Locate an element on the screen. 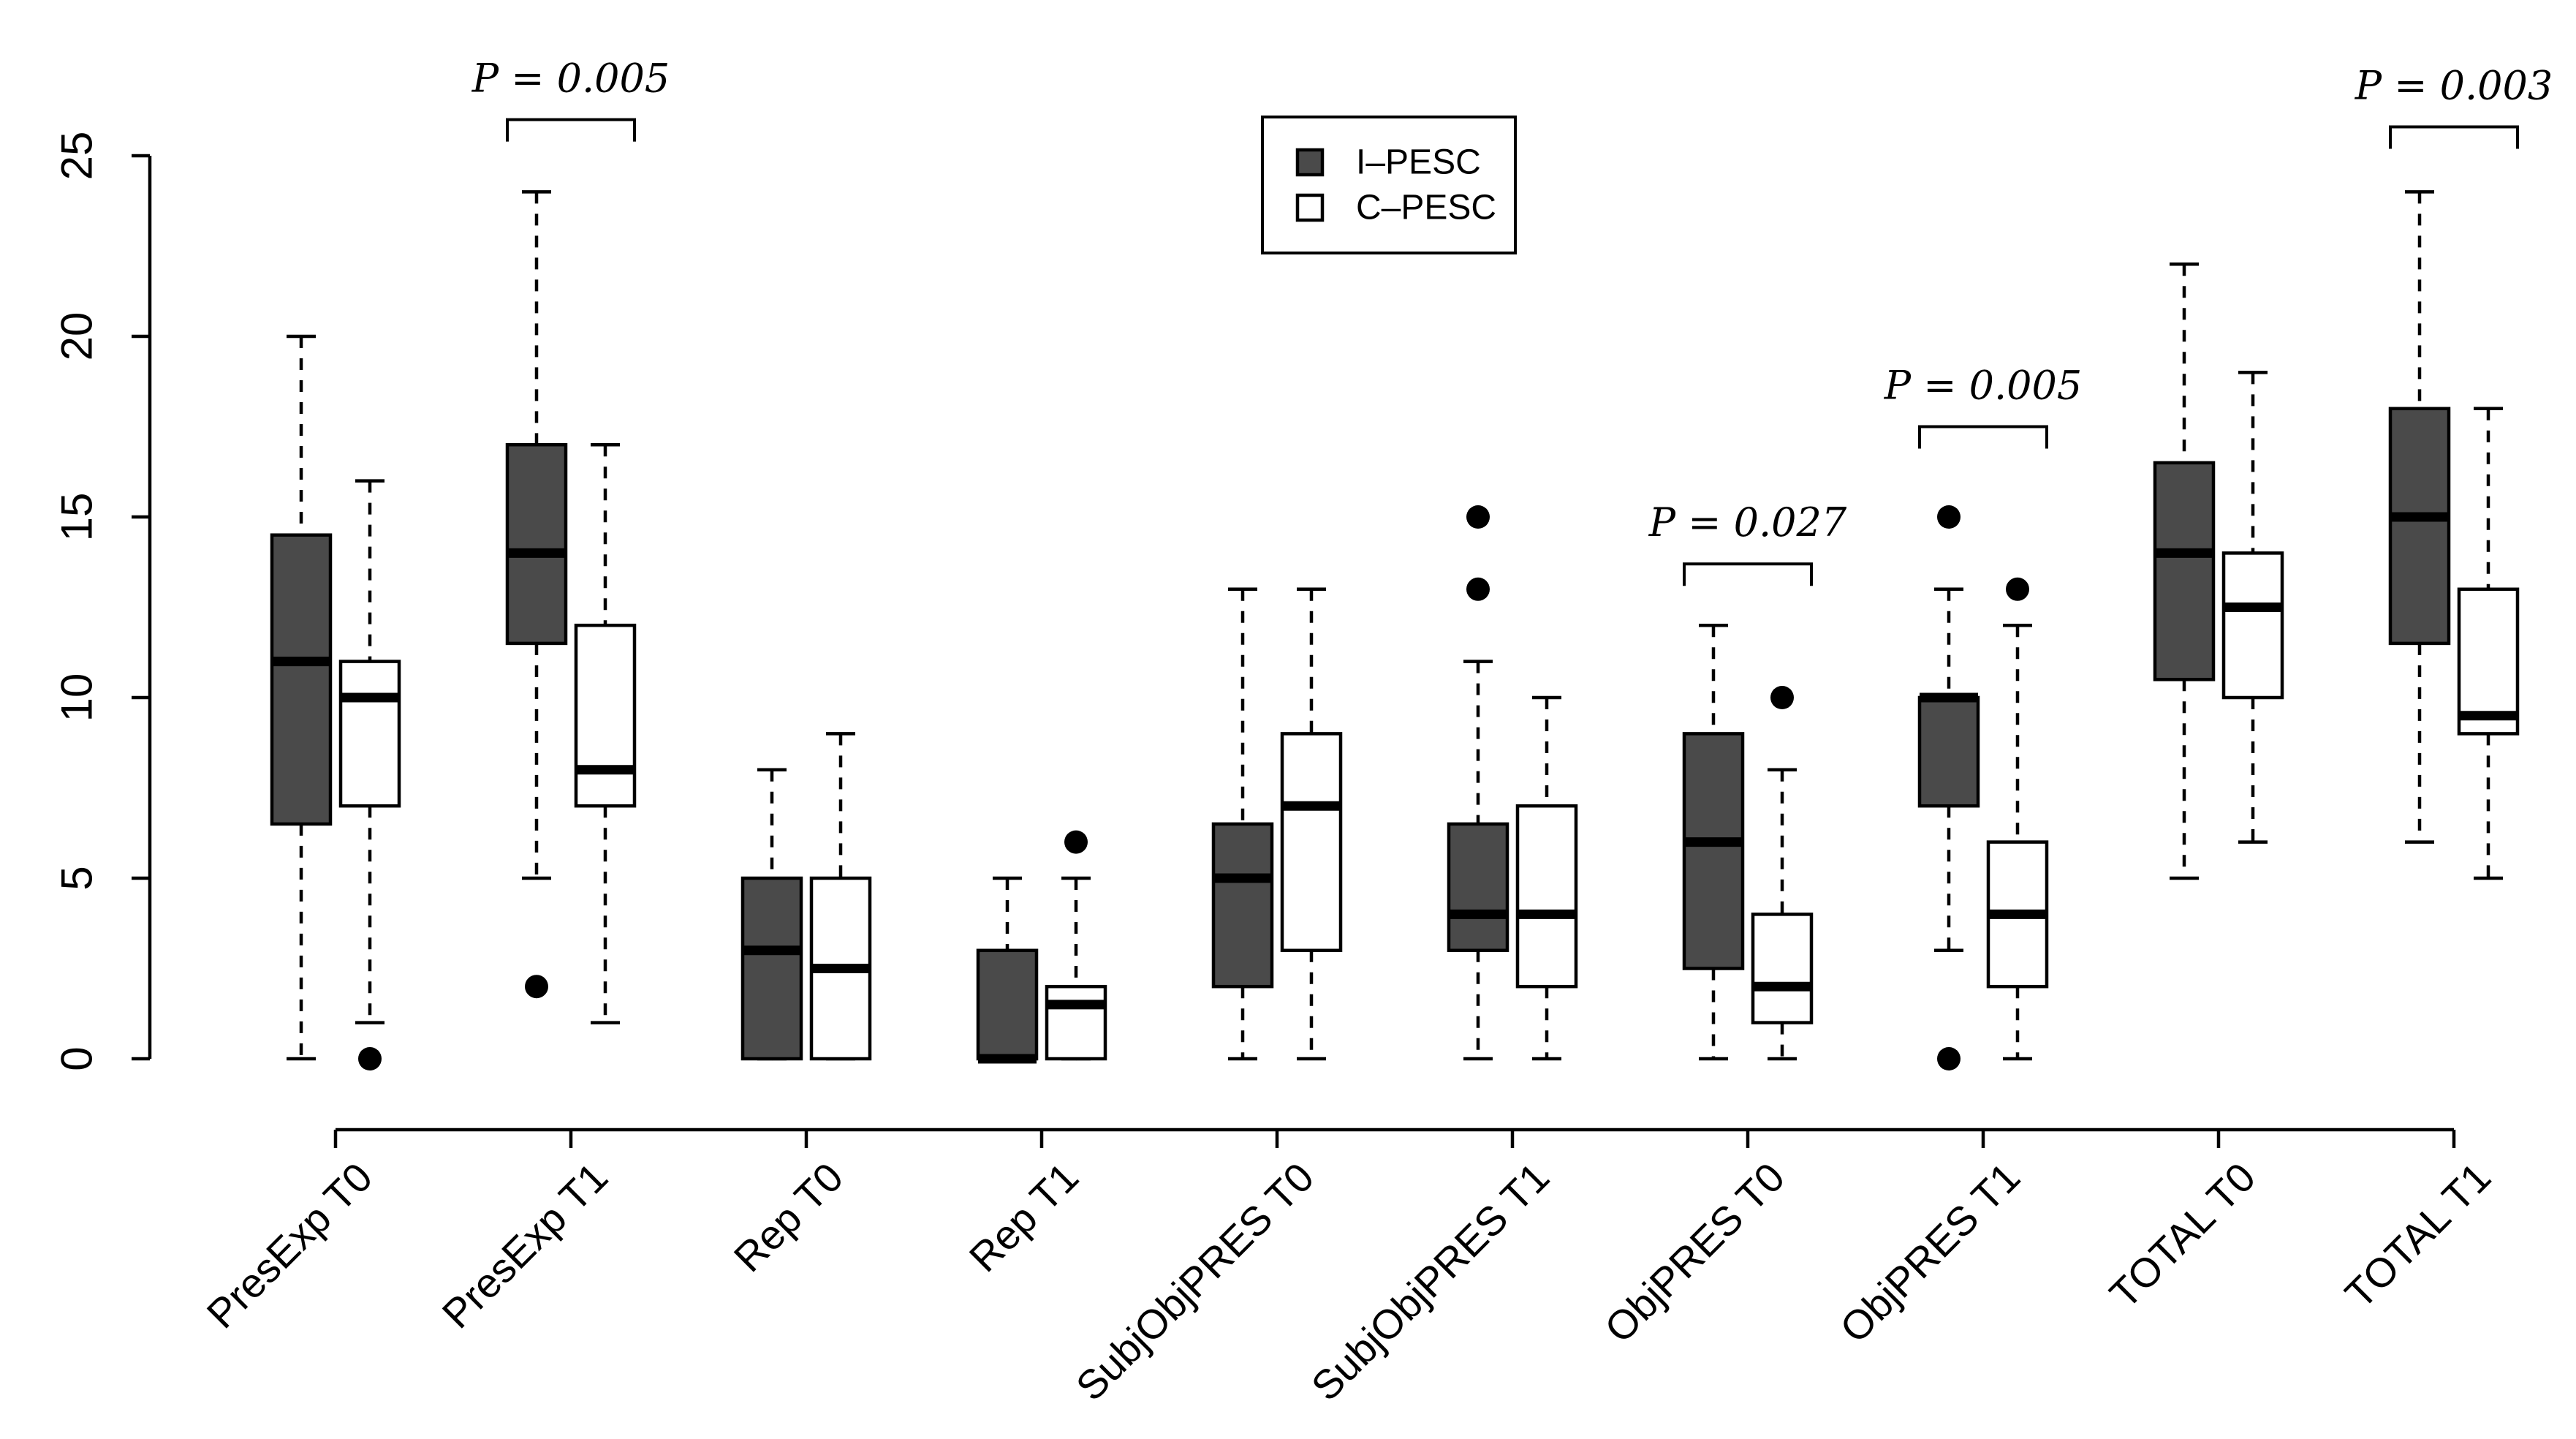 This screenshot has height=1439, width=2576. x-tick-label: TOTAL T1 is located at coordinates (2418, 1236).